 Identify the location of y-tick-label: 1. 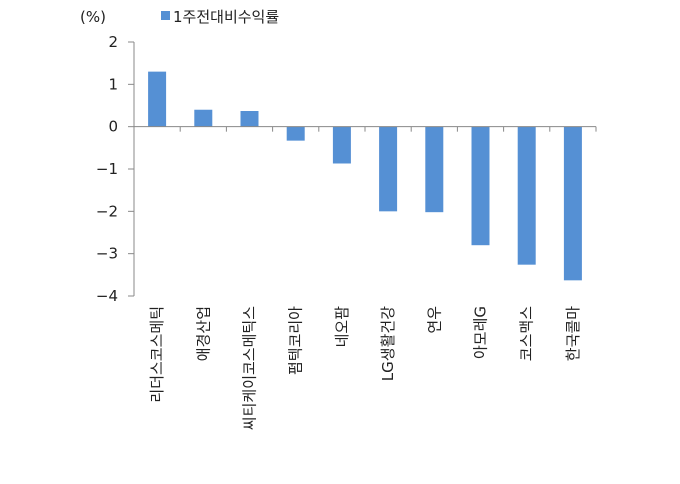
(113, 84).